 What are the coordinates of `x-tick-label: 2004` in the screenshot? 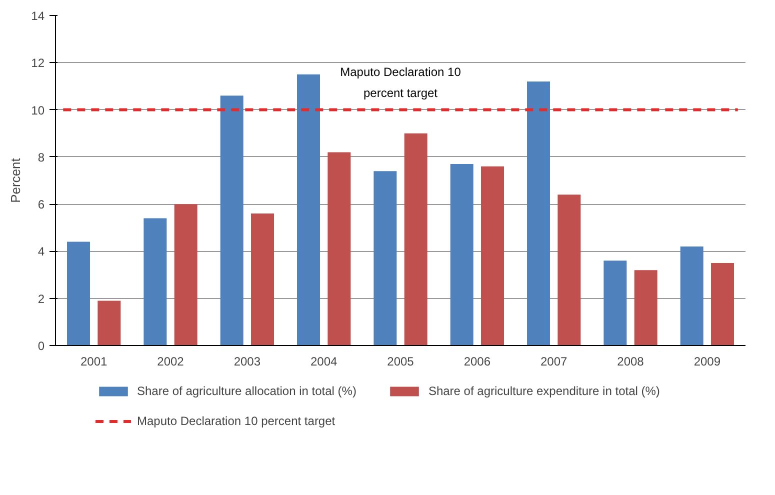 It's located at (324, 361).